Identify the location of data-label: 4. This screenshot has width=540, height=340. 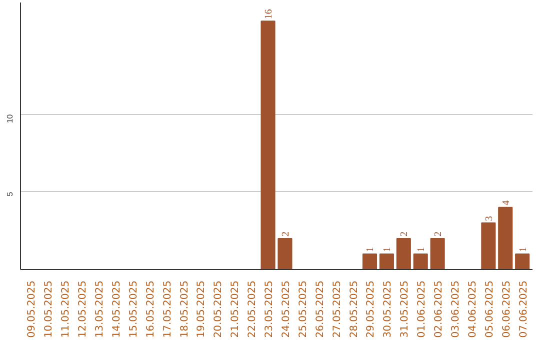
(506, 203).